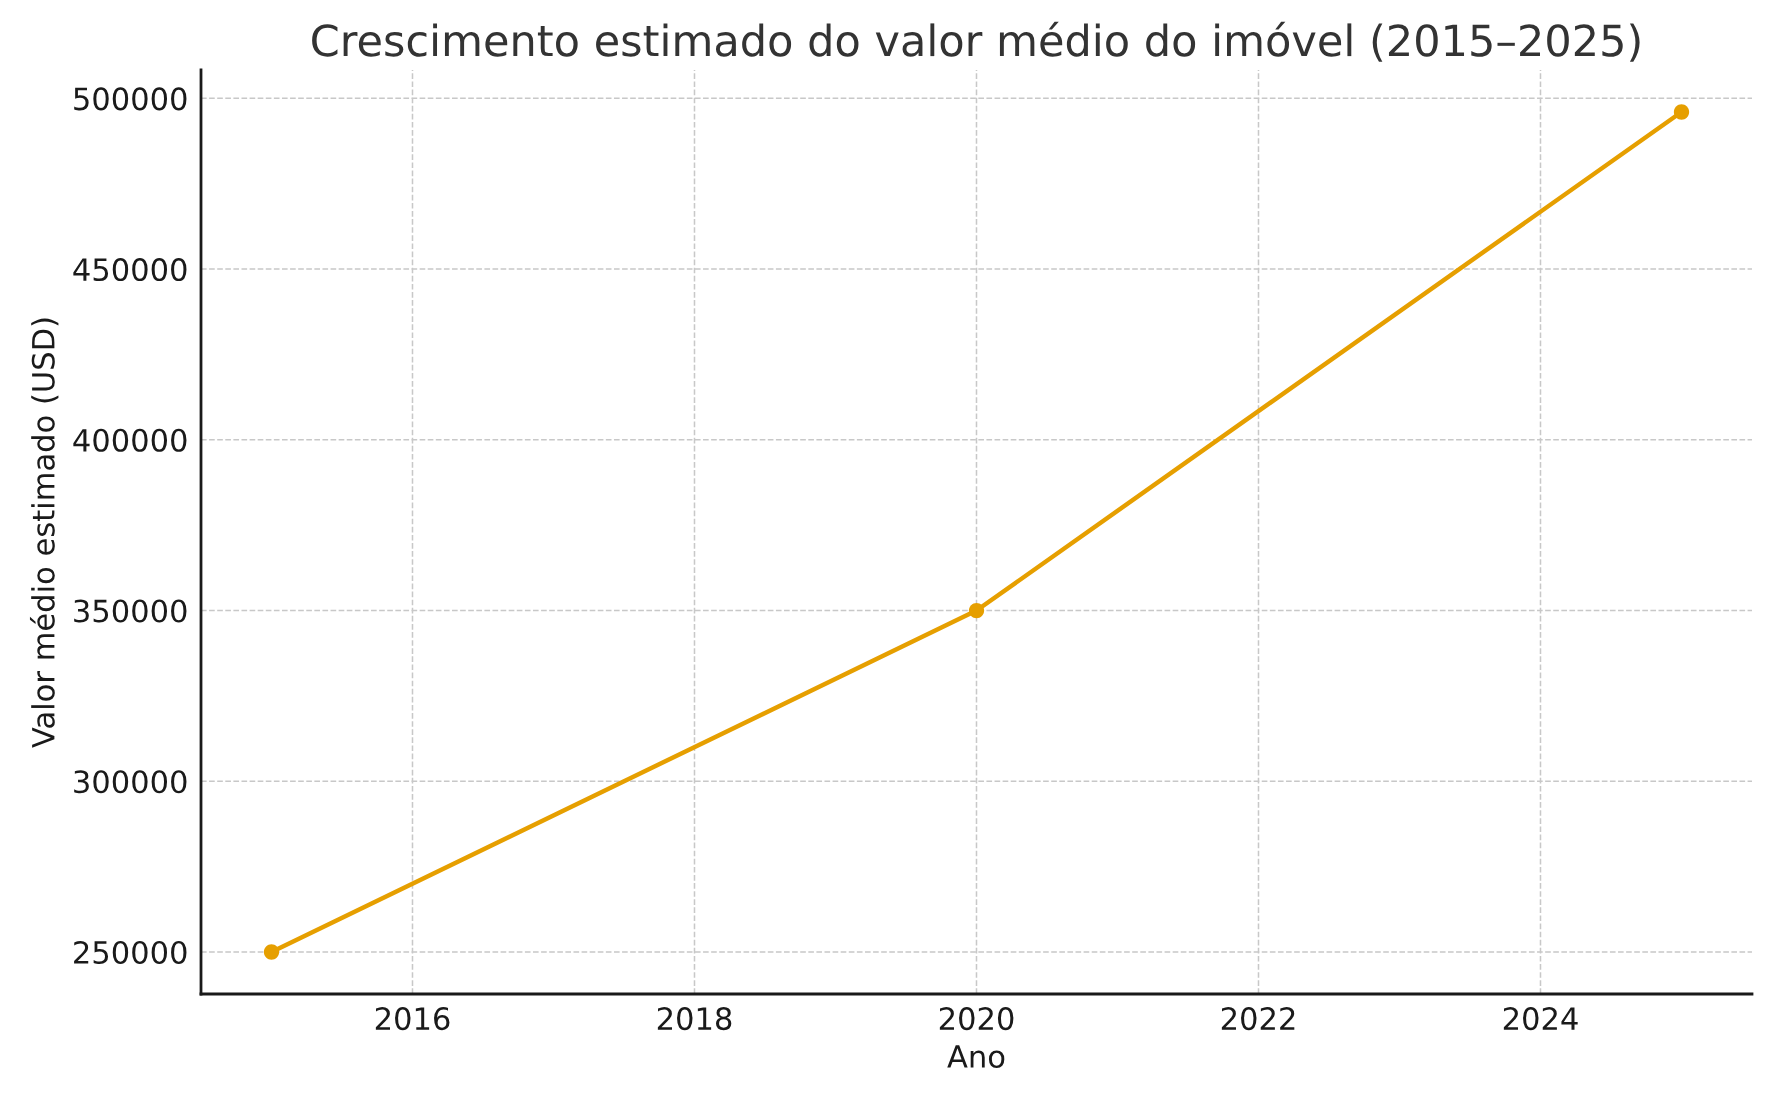 This screenshot has height=1101, width=1771. I want to click on x-tick-label: 2022, so click(1258, 1019).